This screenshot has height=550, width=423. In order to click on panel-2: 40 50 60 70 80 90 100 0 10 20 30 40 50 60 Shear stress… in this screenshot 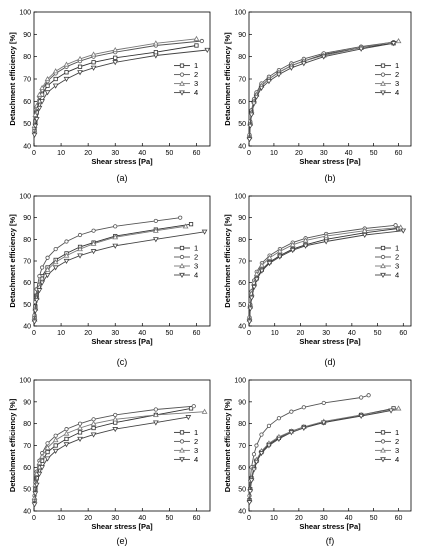, I will do `click(317, 96)`.